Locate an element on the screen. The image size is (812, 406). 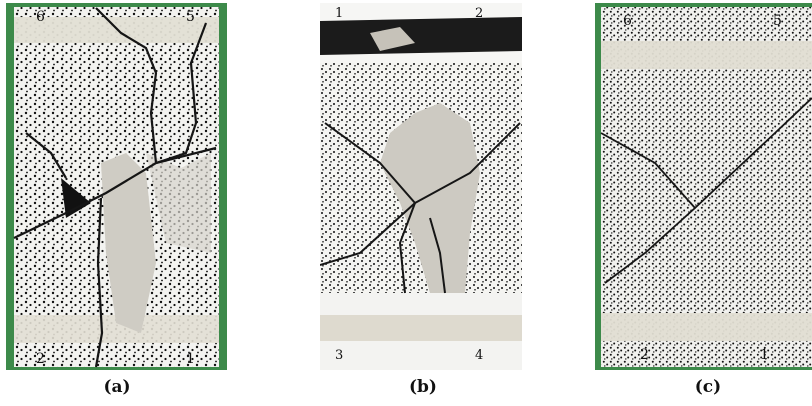
caption-c: (c) is located at coordinates (708, 387).